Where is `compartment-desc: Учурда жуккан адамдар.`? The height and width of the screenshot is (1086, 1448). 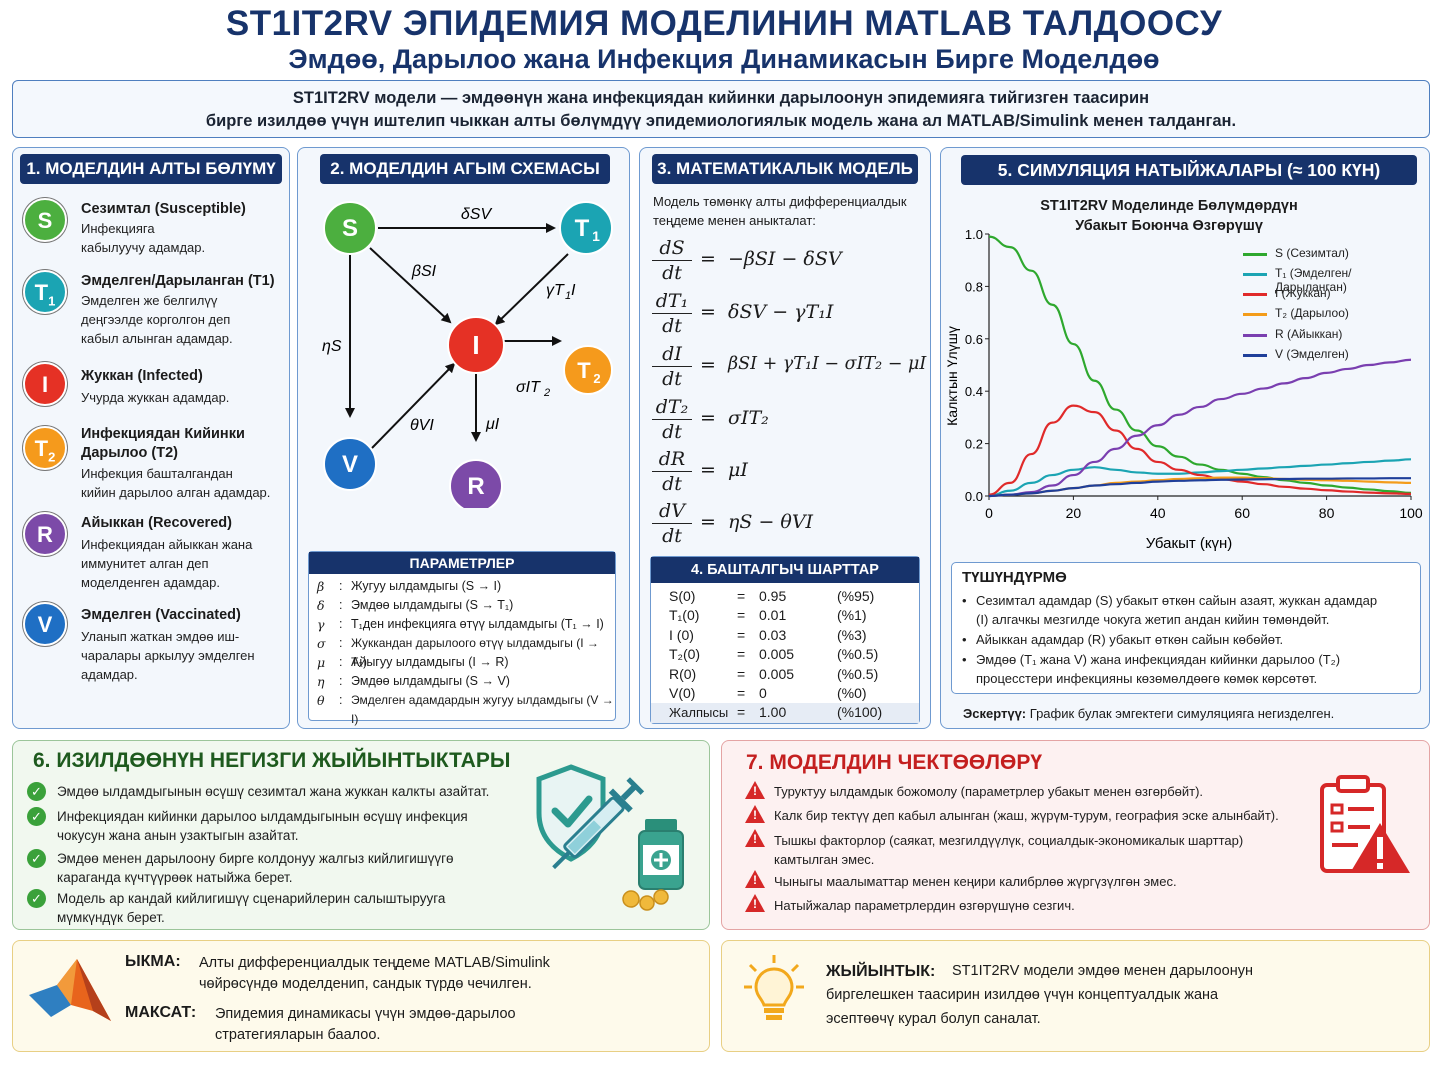 compartment-desc: Учурда жуккан адамдар. is located at coordinates (155, 397).